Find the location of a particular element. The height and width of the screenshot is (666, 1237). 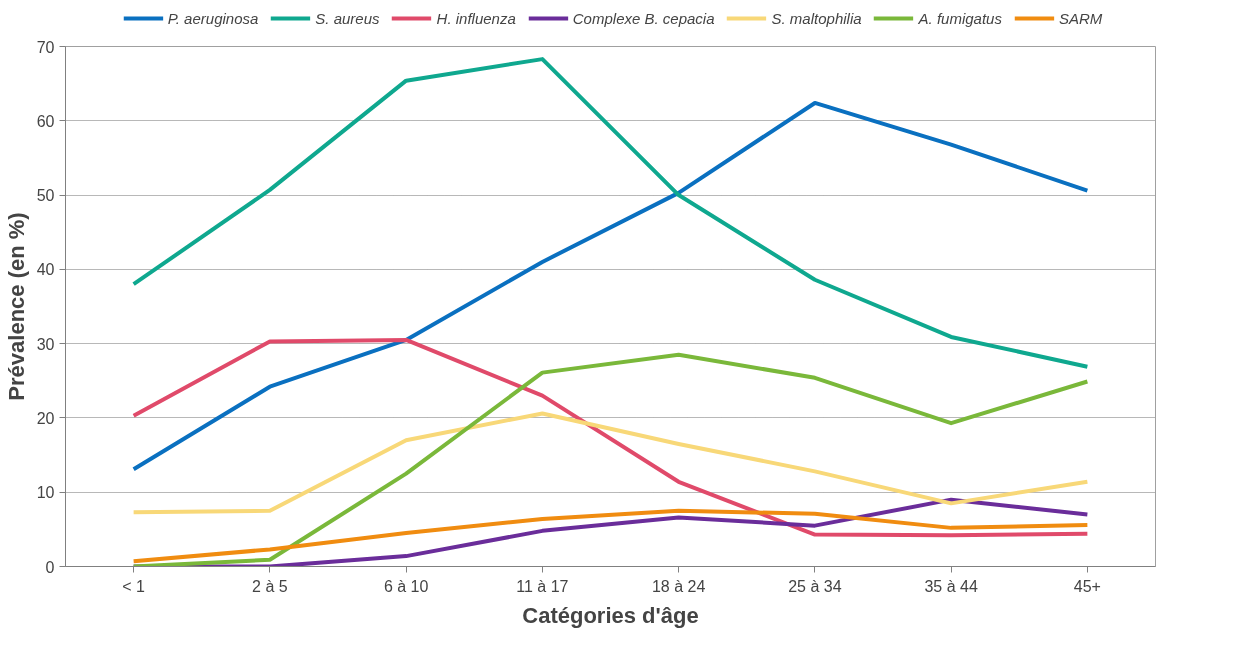

y-axis-title: Prévalence (en %) is located at coordinates (16, 306).